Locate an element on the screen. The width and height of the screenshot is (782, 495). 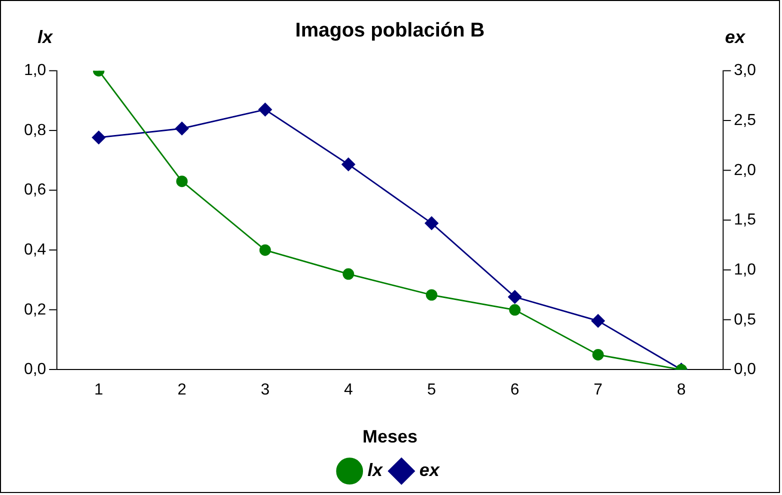
y-tick-label: 1,0 is located at coordinates (35, 71).